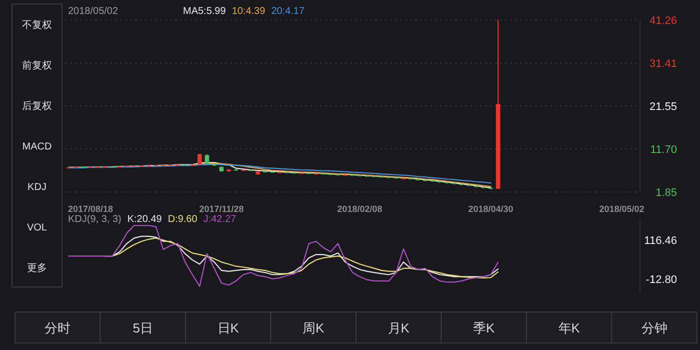 The width and height of the screenshot is (700, 350). I want to click on text: 10:4.39, so click(249, 11).